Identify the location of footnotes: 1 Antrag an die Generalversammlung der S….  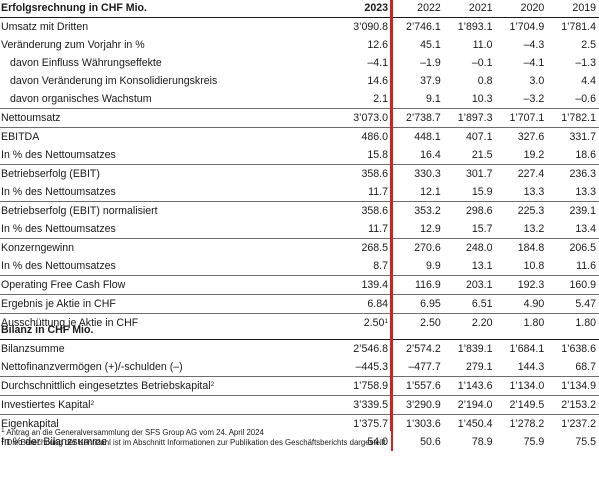
(193, 437).